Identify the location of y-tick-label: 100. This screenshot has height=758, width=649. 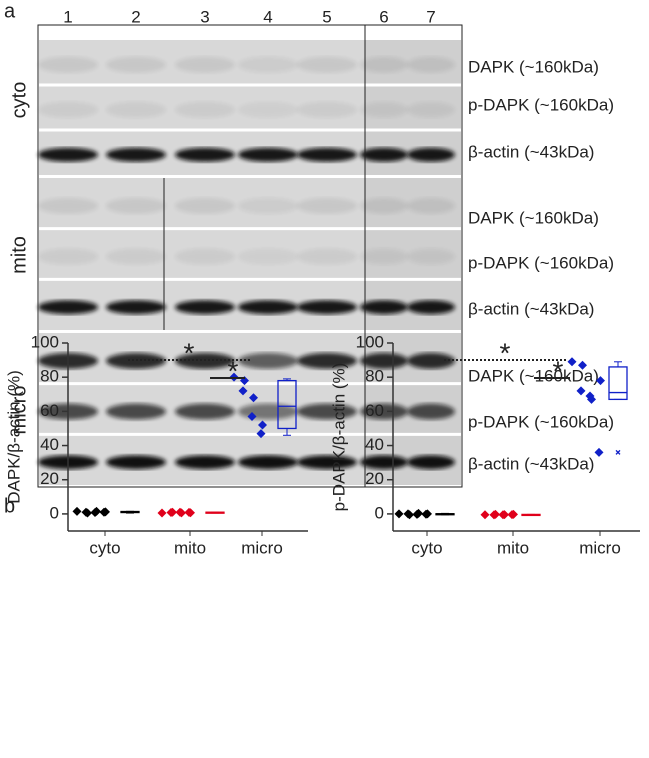
(370, 341).